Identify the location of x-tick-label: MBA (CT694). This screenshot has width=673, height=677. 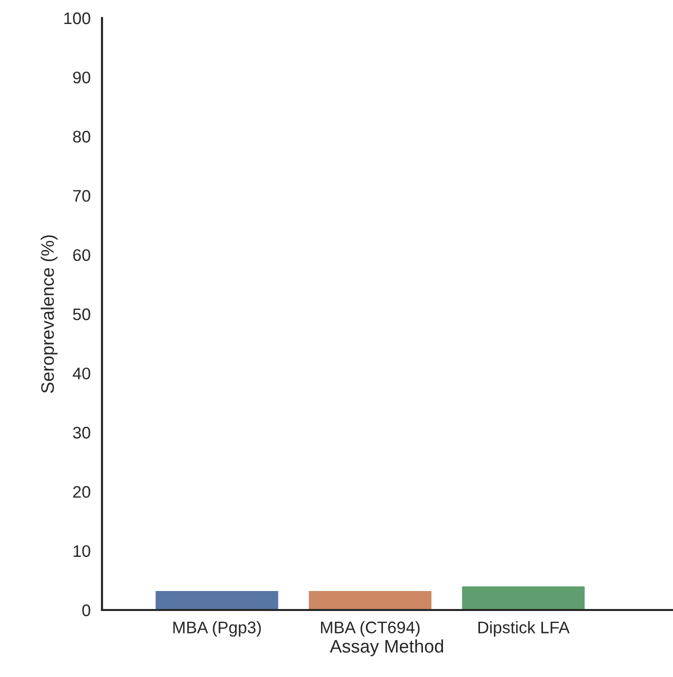
(370, 629).